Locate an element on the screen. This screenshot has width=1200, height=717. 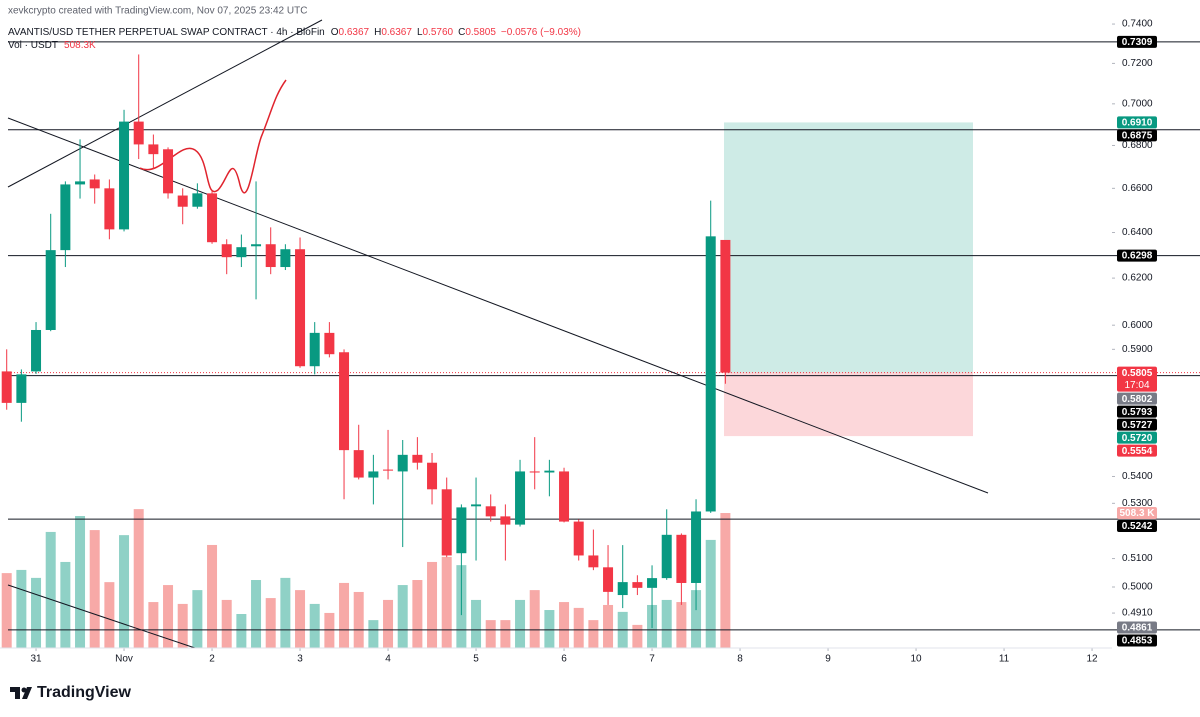
change: −0.0576 (−9.03%) is located at coordinates (541, 32).